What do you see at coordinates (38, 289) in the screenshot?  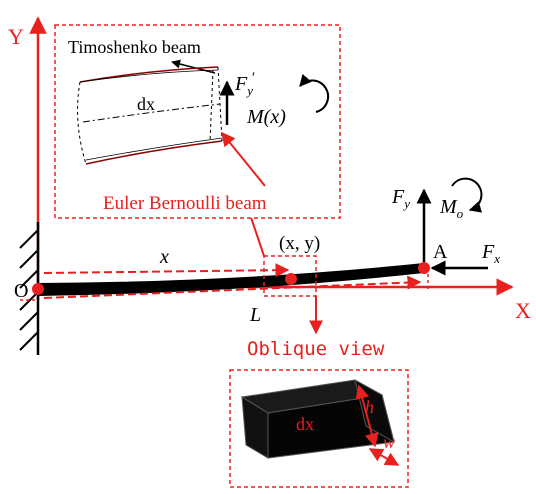 I see `origin-point` at bounding box center [38, 289].